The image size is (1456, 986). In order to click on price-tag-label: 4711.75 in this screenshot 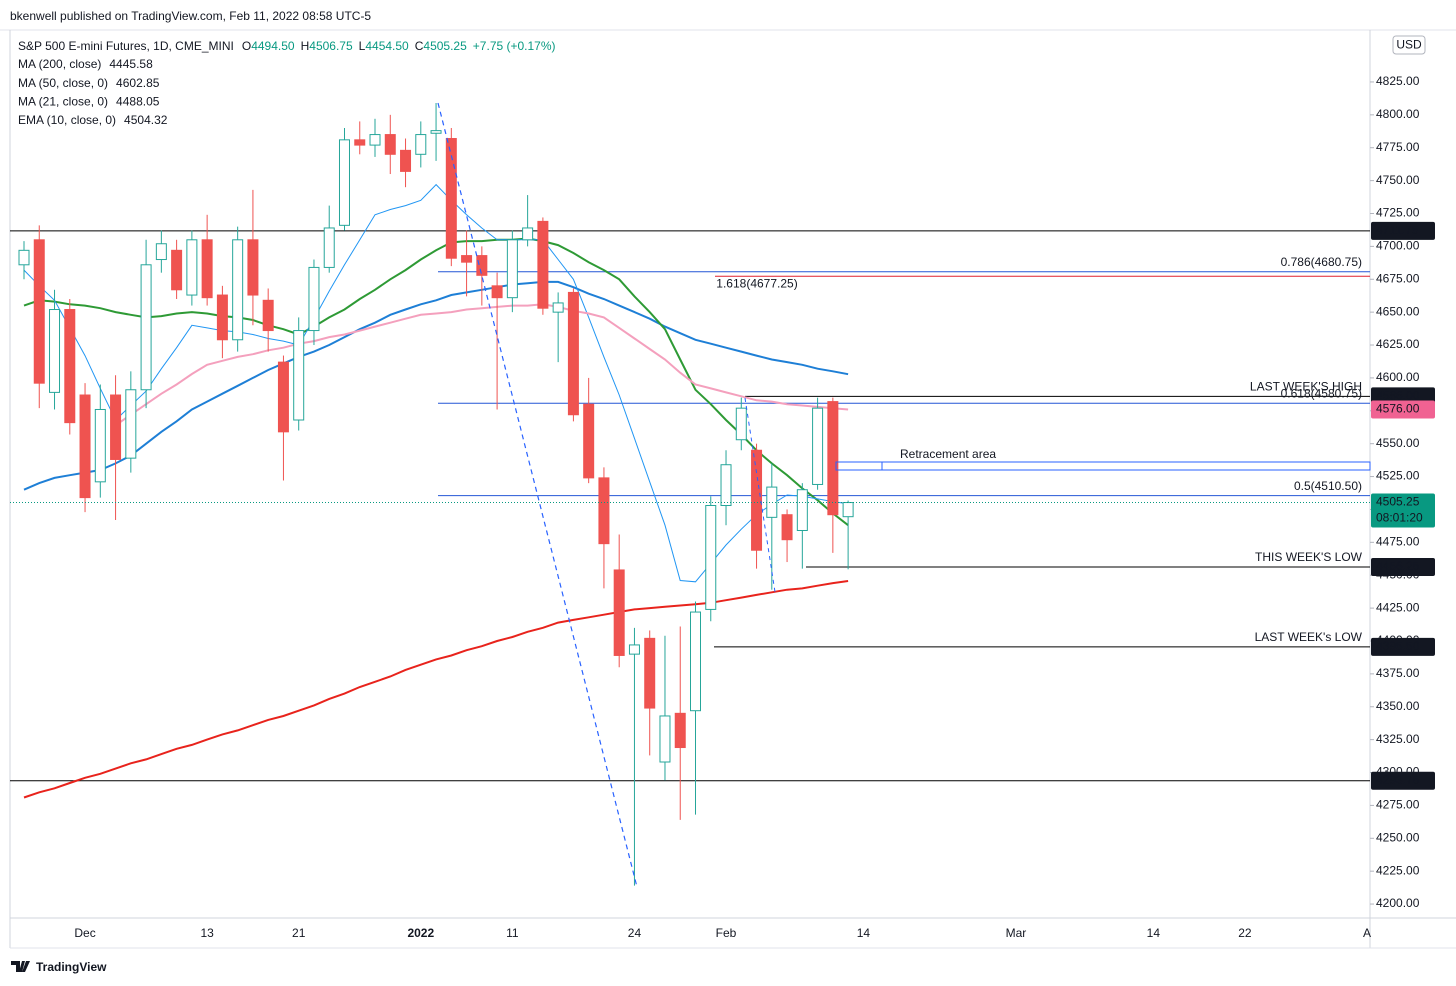, I will do `click(1397, 230)`.